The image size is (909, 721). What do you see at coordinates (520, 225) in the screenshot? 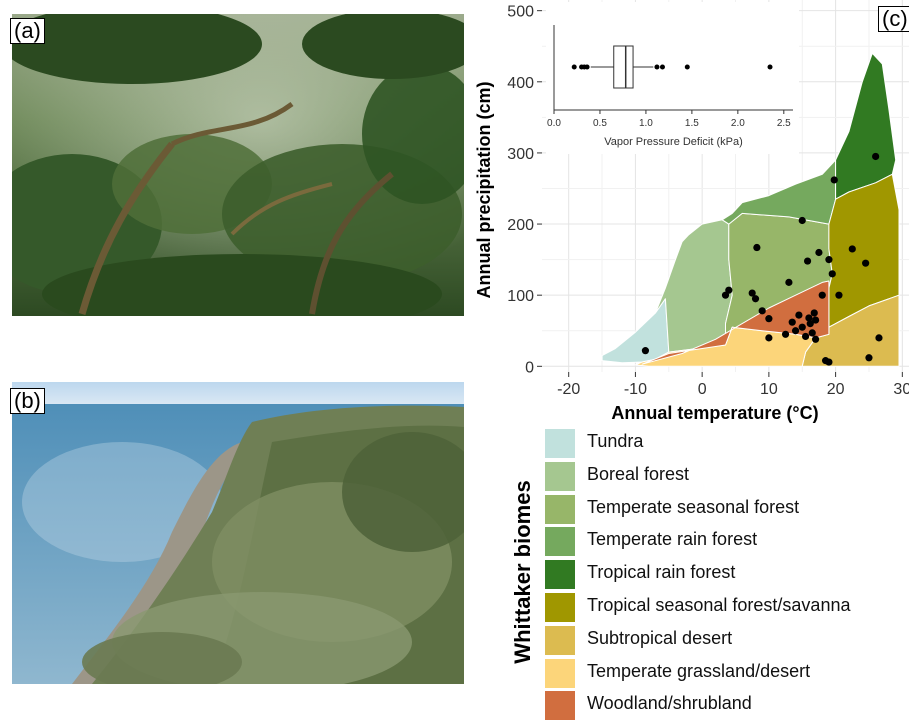
I see `y-tick-label: 200` at bounding box center [520, 225].